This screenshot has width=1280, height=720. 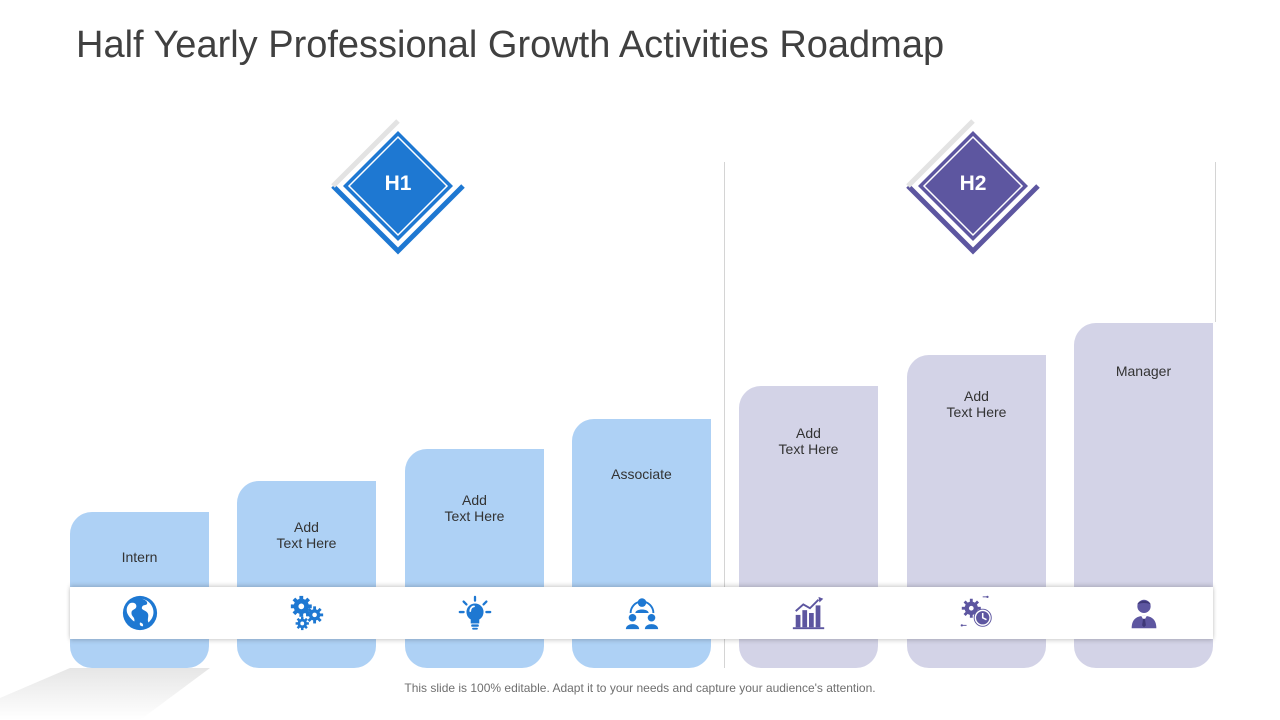 I want to click on section-divider-right, so click(x=1215, y=242).